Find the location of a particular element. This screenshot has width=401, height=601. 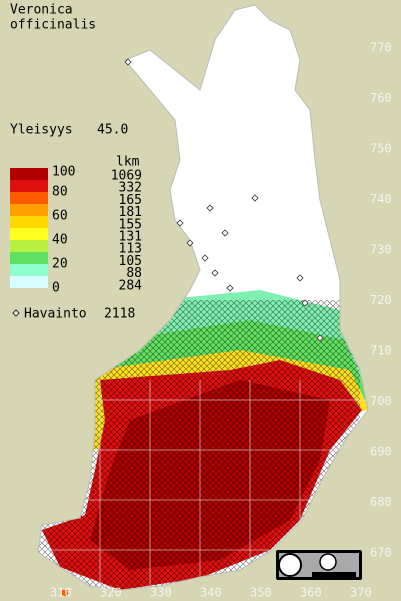

grid-label-y: 720 is located at coordinates (381, 300).